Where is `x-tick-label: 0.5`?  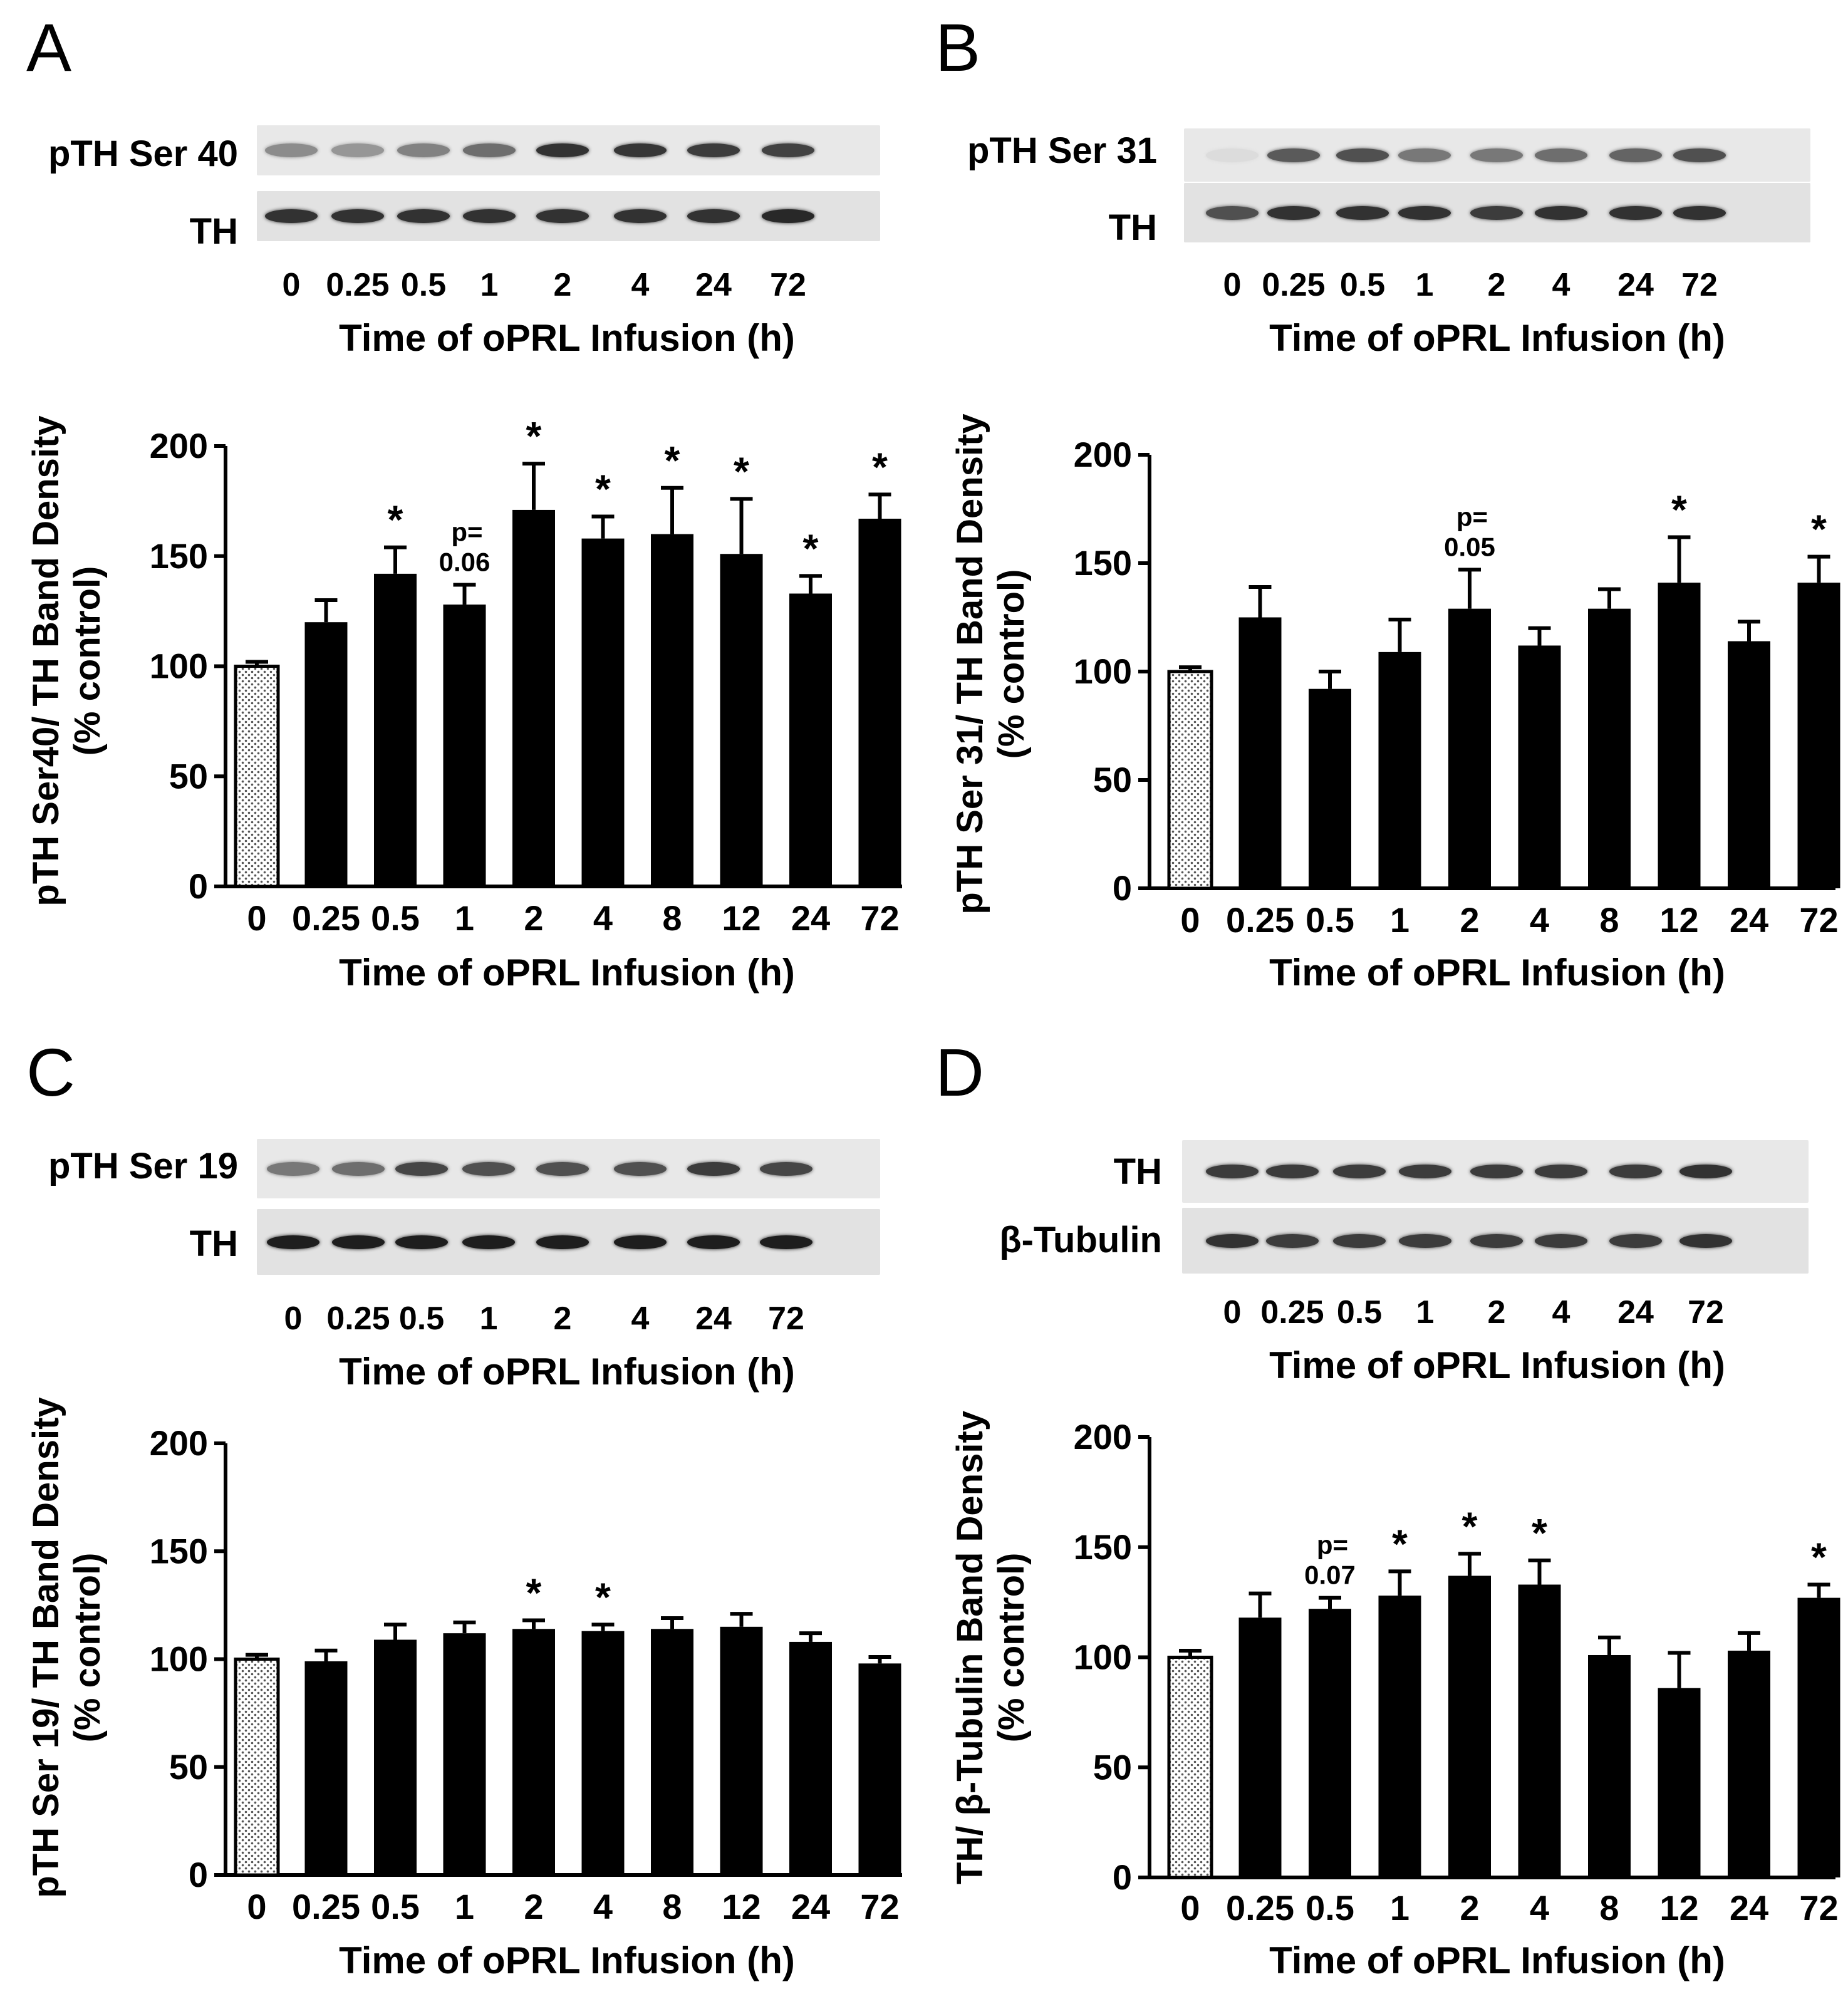 x-tick-label: 0.5 is located at coordinates (395, 1906).